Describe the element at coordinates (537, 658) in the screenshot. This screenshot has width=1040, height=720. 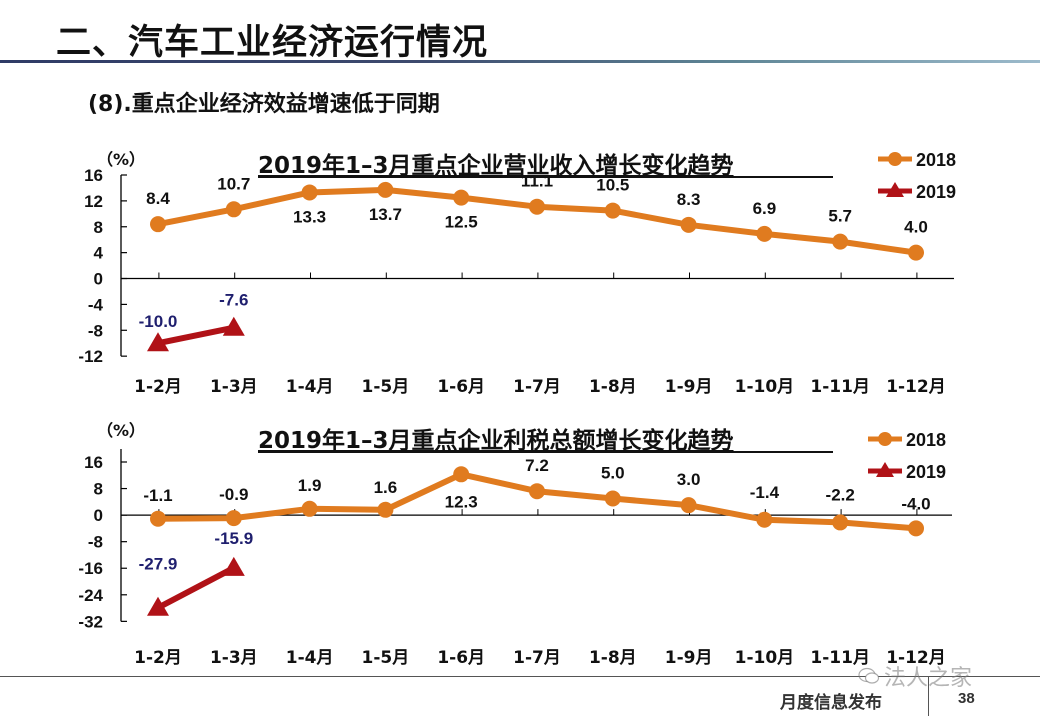
I see `x-category-label: 1-7月` at that location.